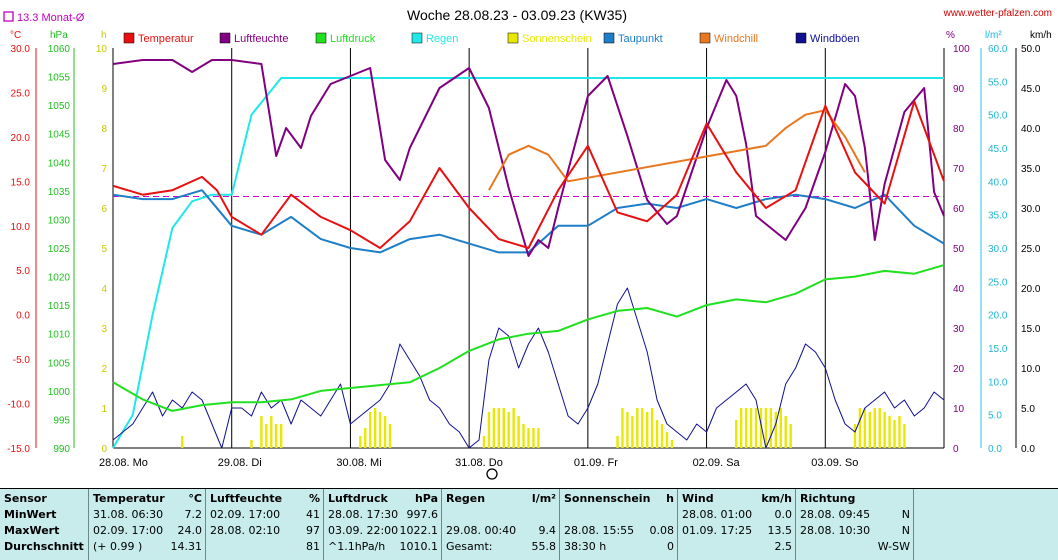  Describe the element at coordinates (59, 220) in the screenshot. I see `pressure-tick-label: 1030` at that location.